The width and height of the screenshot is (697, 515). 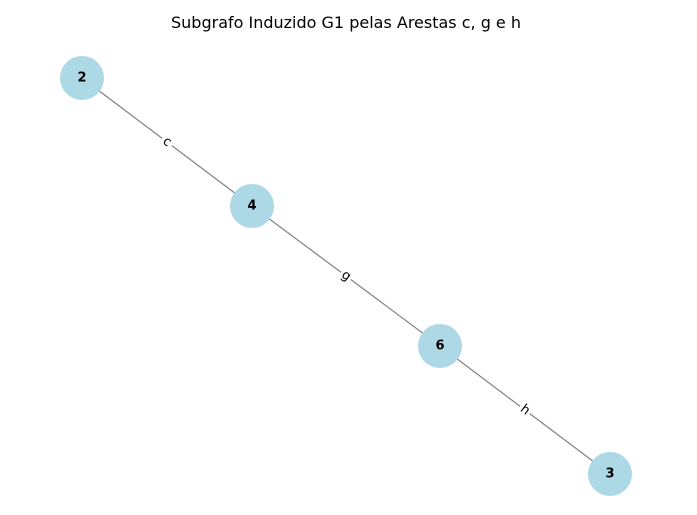 I want to click on node-label: 2, so click(x=81, y=78).